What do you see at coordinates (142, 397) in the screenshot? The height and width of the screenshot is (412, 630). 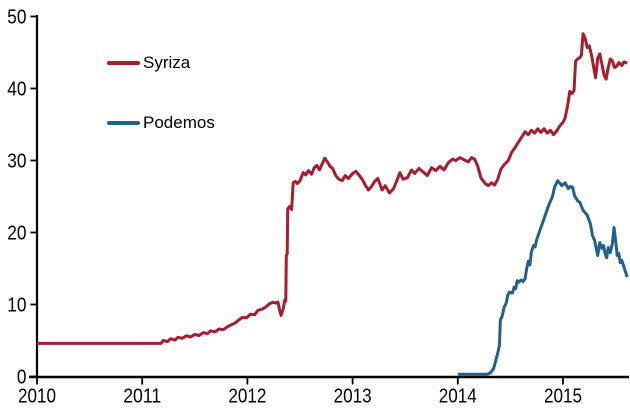 I see `x-tick-label: 2011` at bounding box center [142, 397].